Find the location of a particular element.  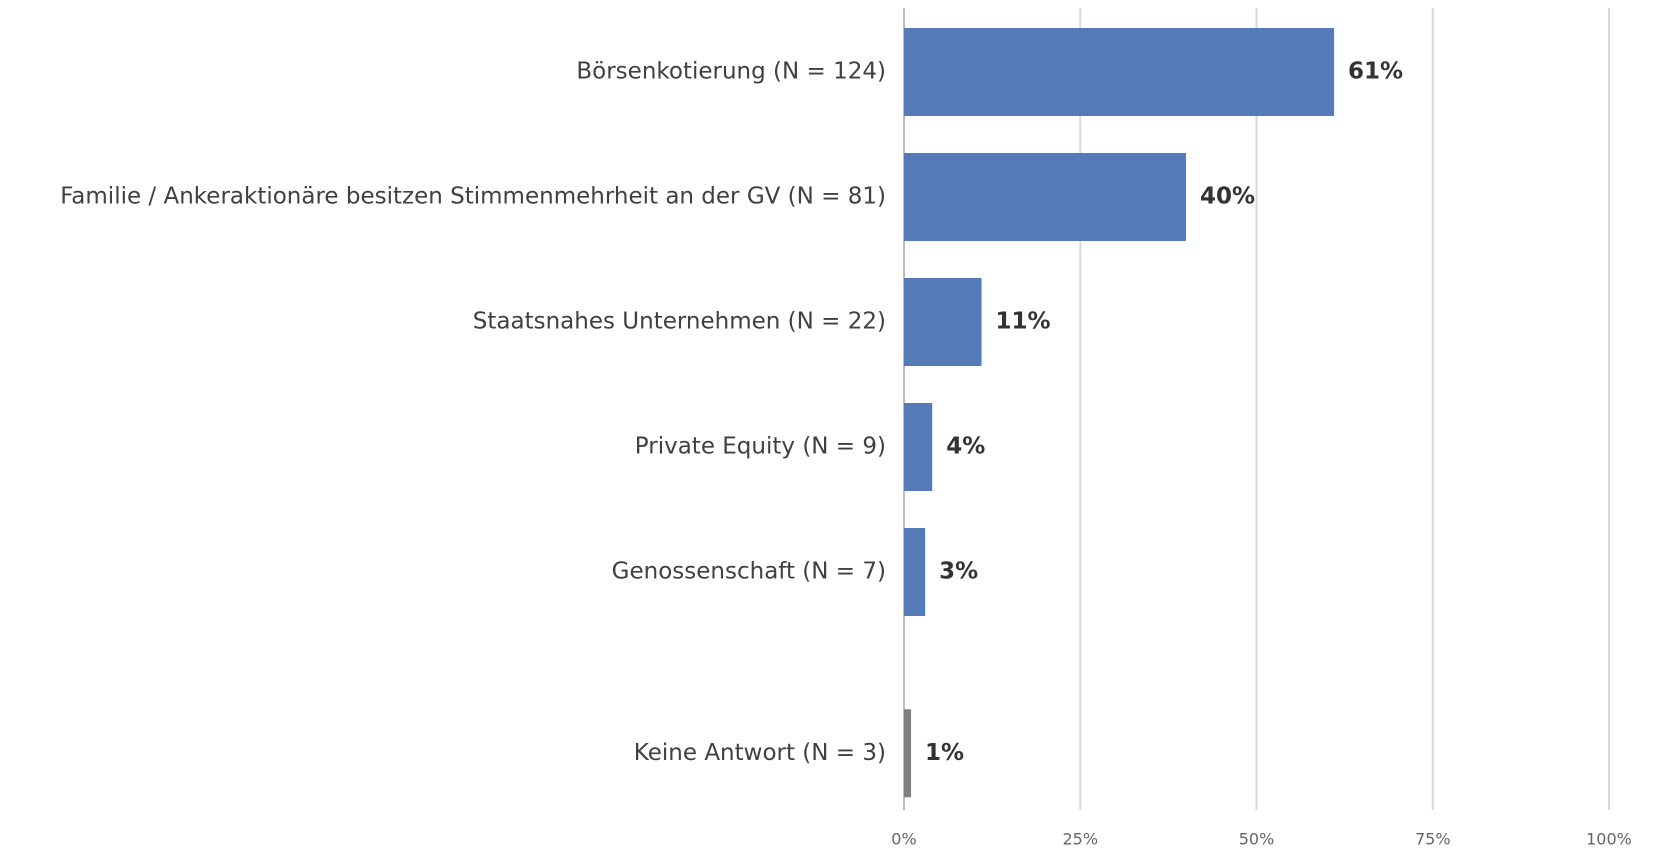

value-label: 1% is located at coordinates (944, 753).